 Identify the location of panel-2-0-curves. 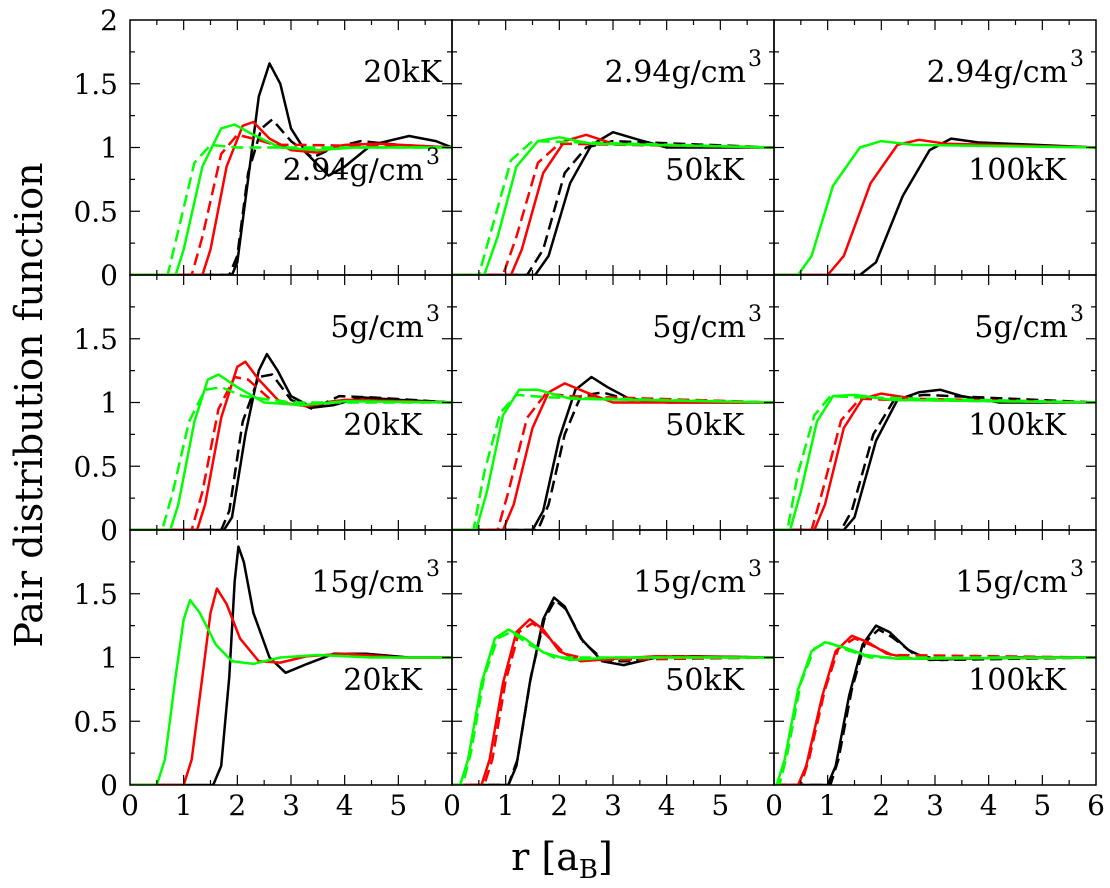
(291, 665).